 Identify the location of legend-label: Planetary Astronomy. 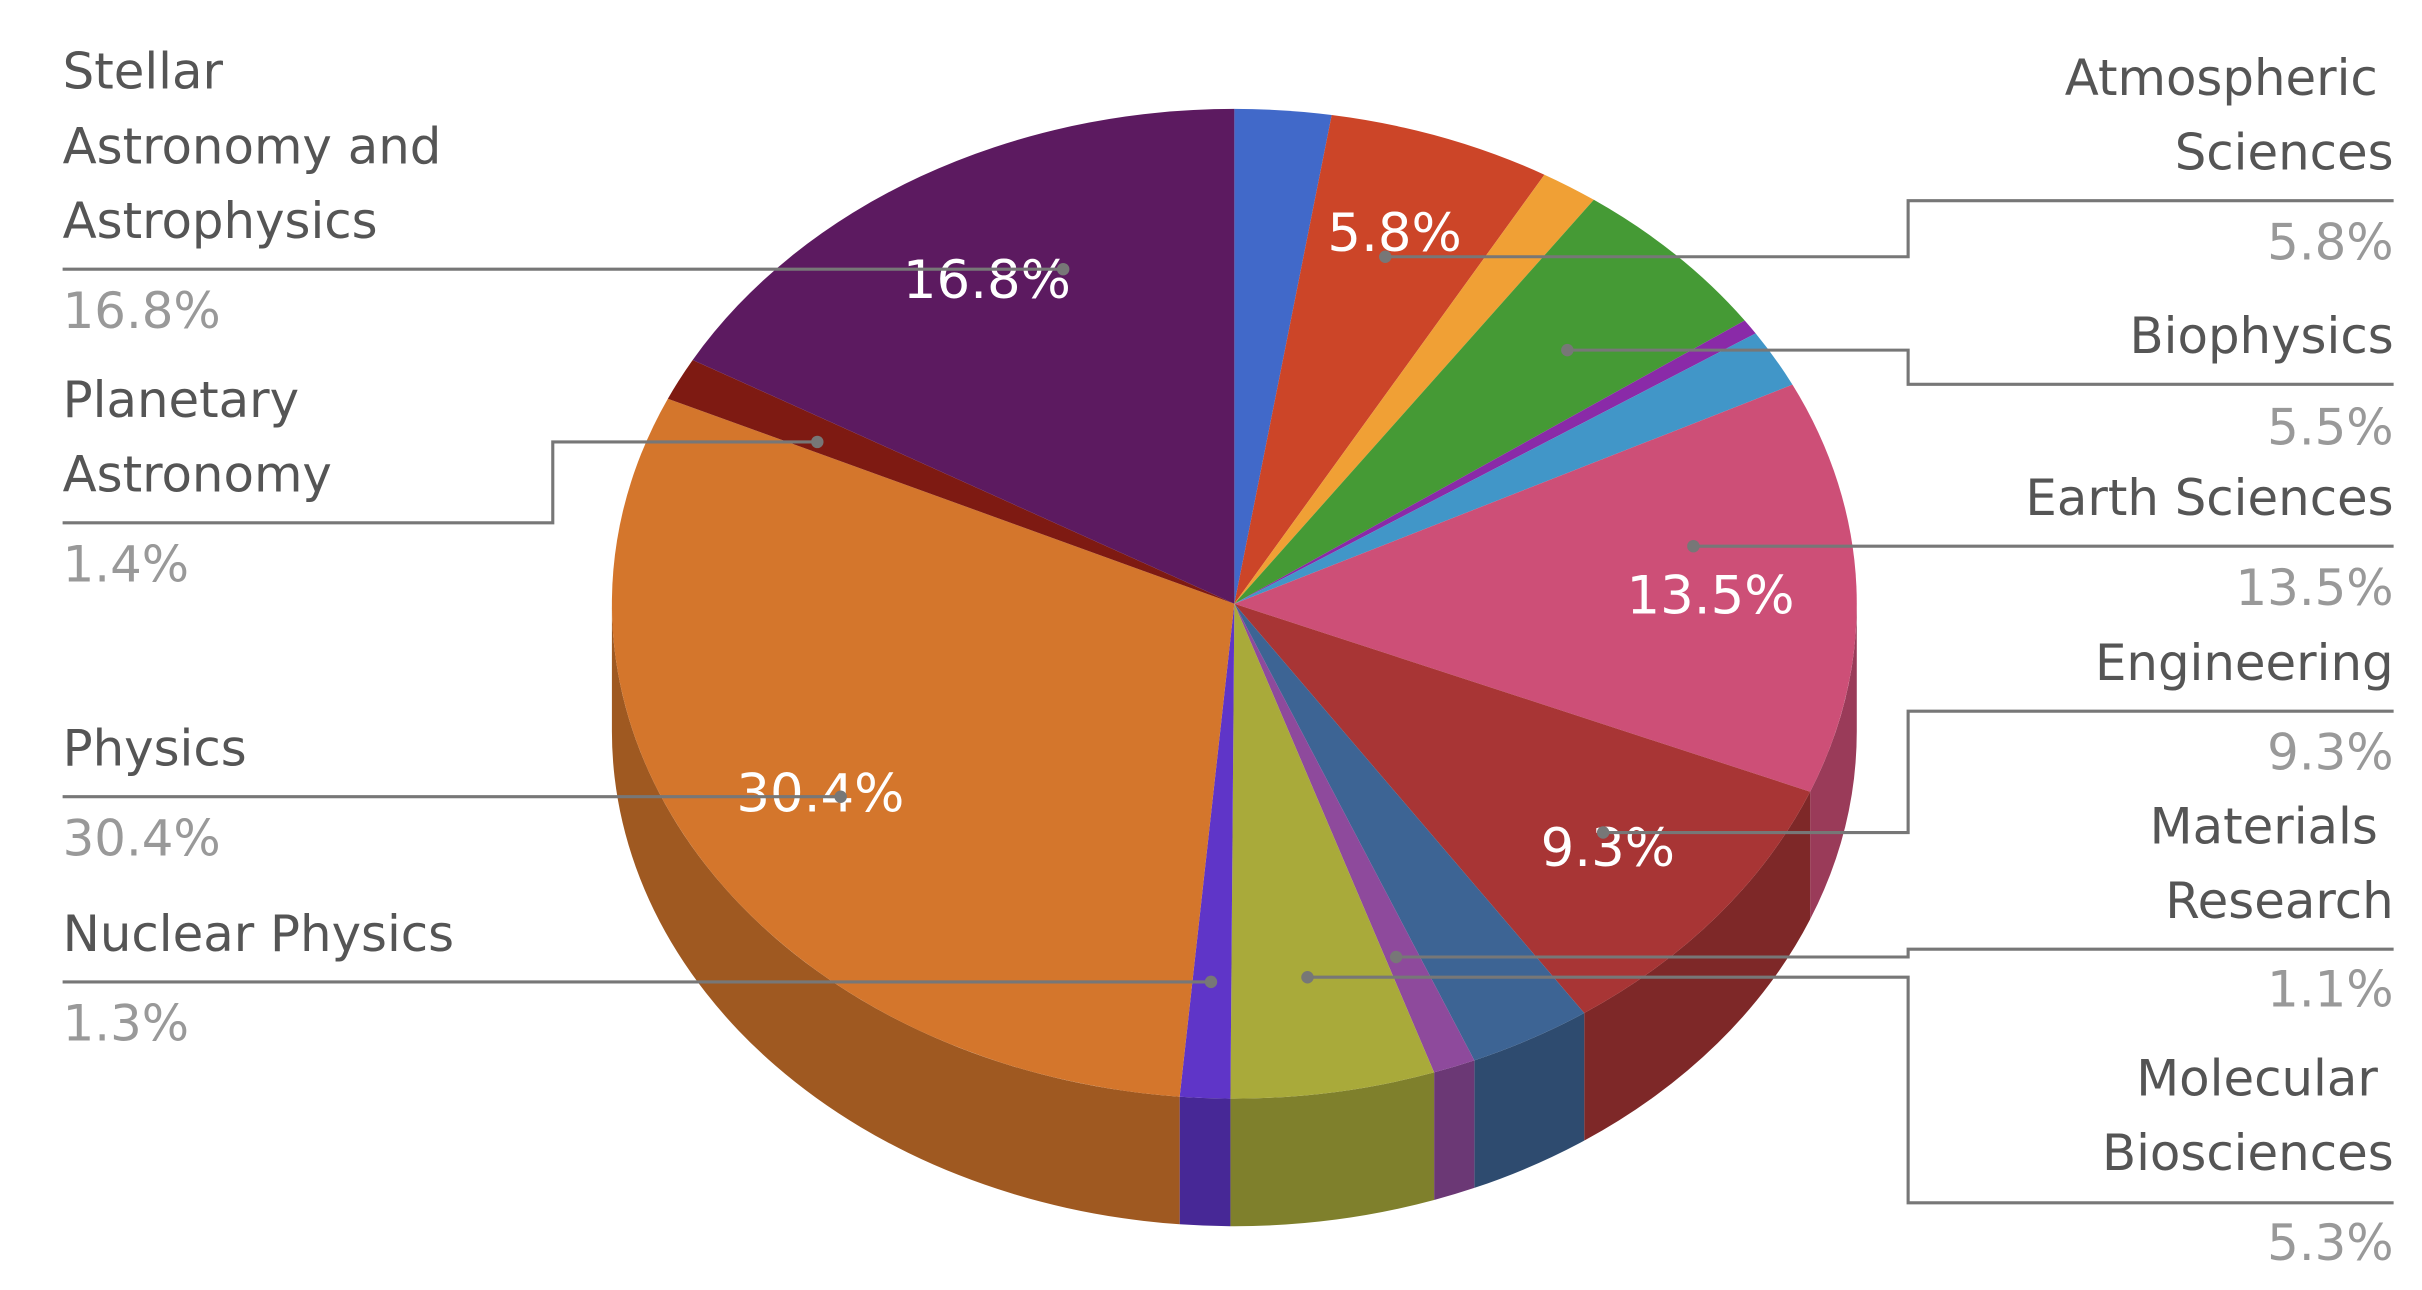
(197, 437).